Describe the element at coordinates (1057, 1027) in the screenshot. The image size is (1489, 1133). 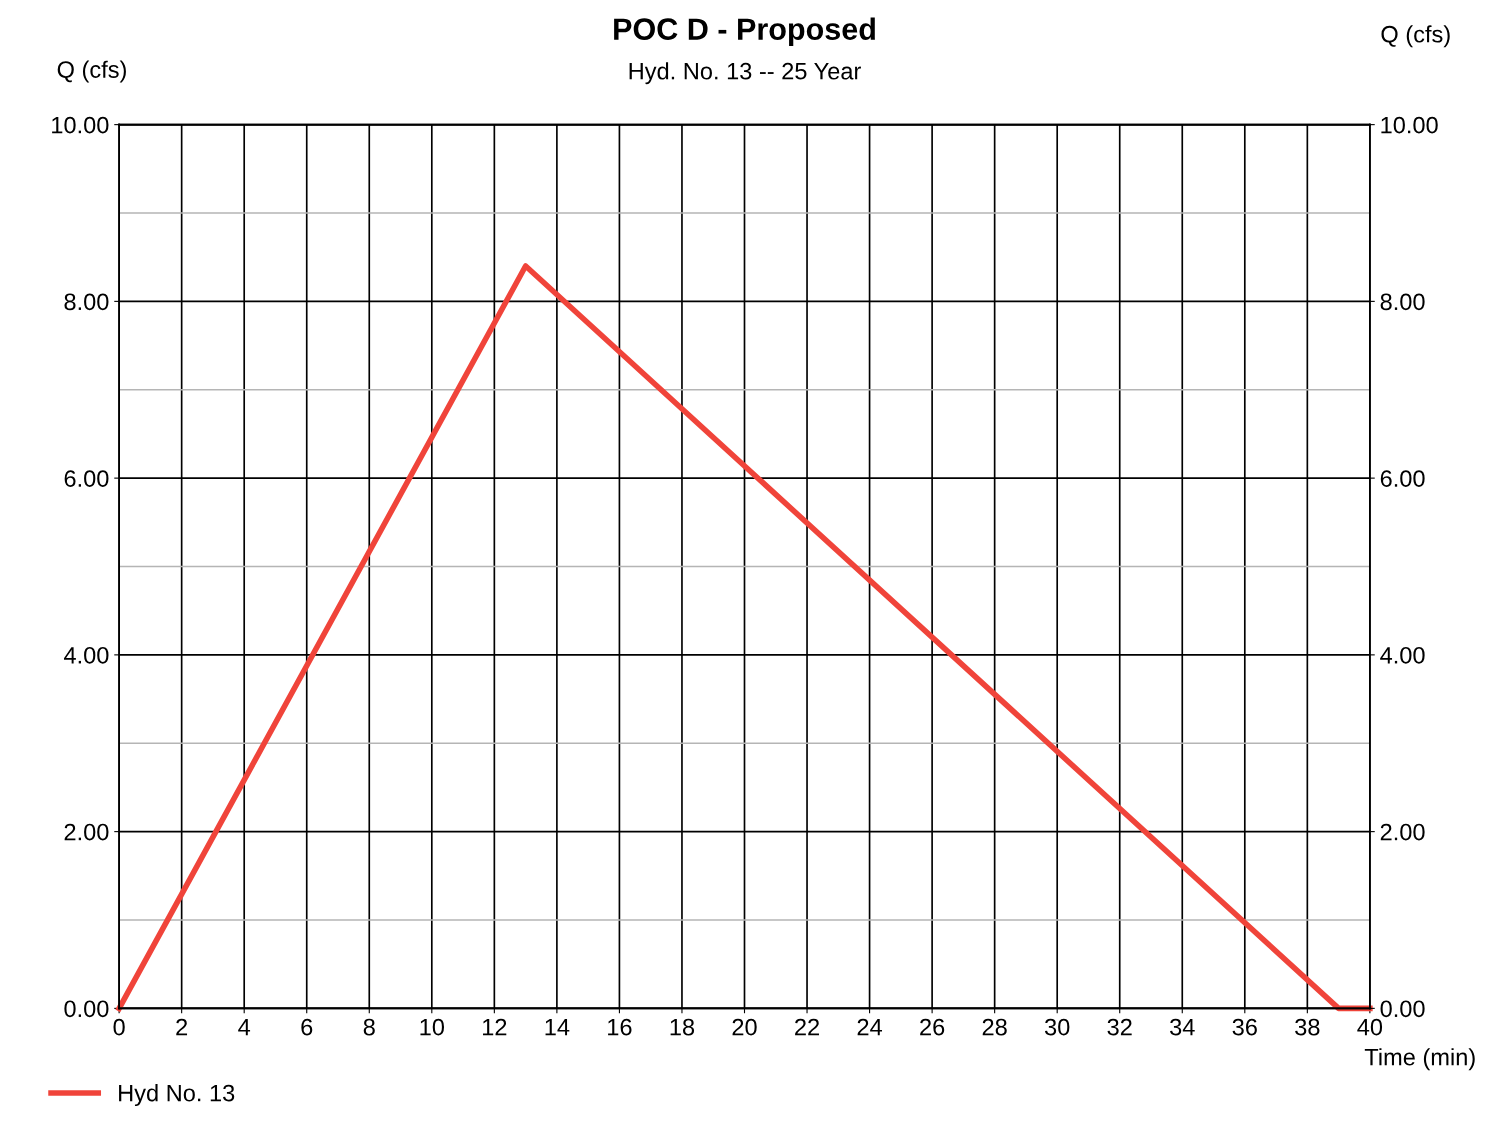
I see `x-tick-label: 30` at that location.